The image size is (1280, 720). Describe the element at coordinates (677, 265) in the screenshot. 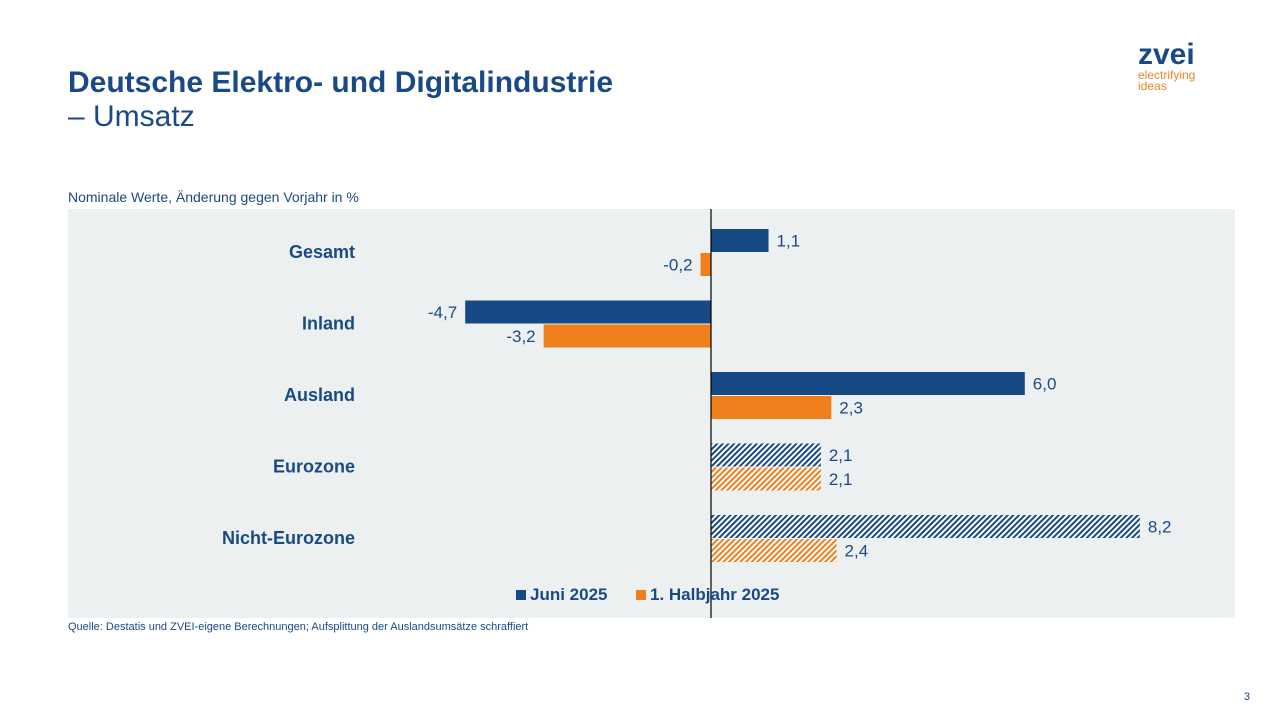

I see `data-label: -0,2` at that location.